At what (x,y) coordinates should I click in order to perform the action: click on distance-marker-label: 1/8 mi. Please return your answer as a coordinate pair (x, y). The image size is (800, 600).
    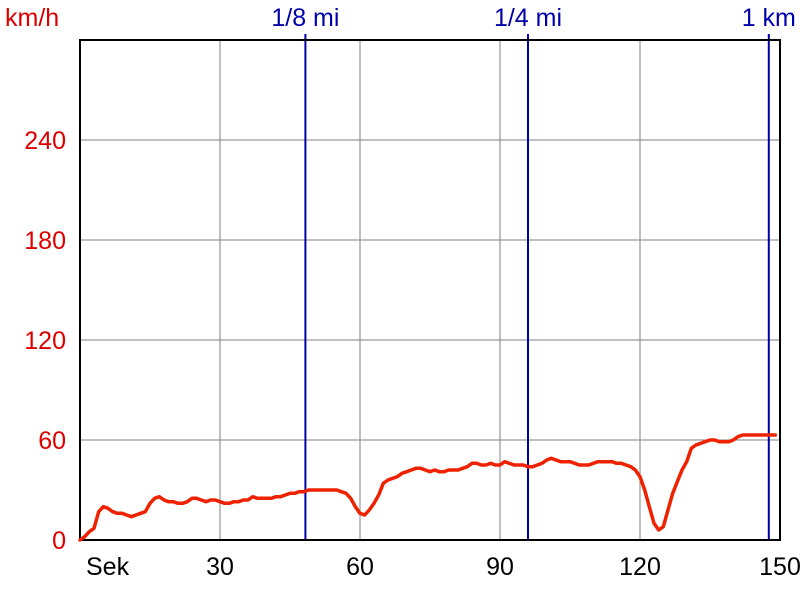
    Looking at the image, I should click on (305, 18).